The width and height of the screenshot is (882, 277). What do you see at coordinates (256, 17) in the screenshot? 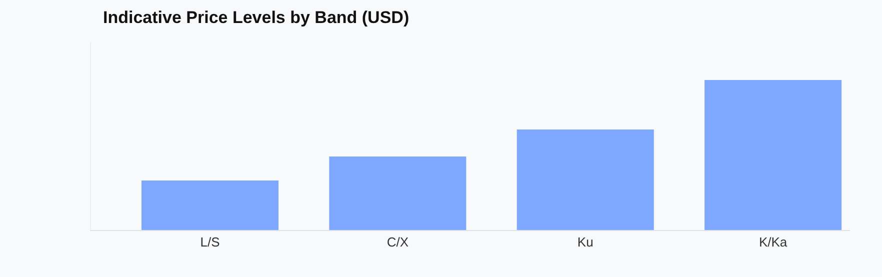
I see `chart-title: Indicative Price Levels by Band (USD)` at bounding box center [256, 17].